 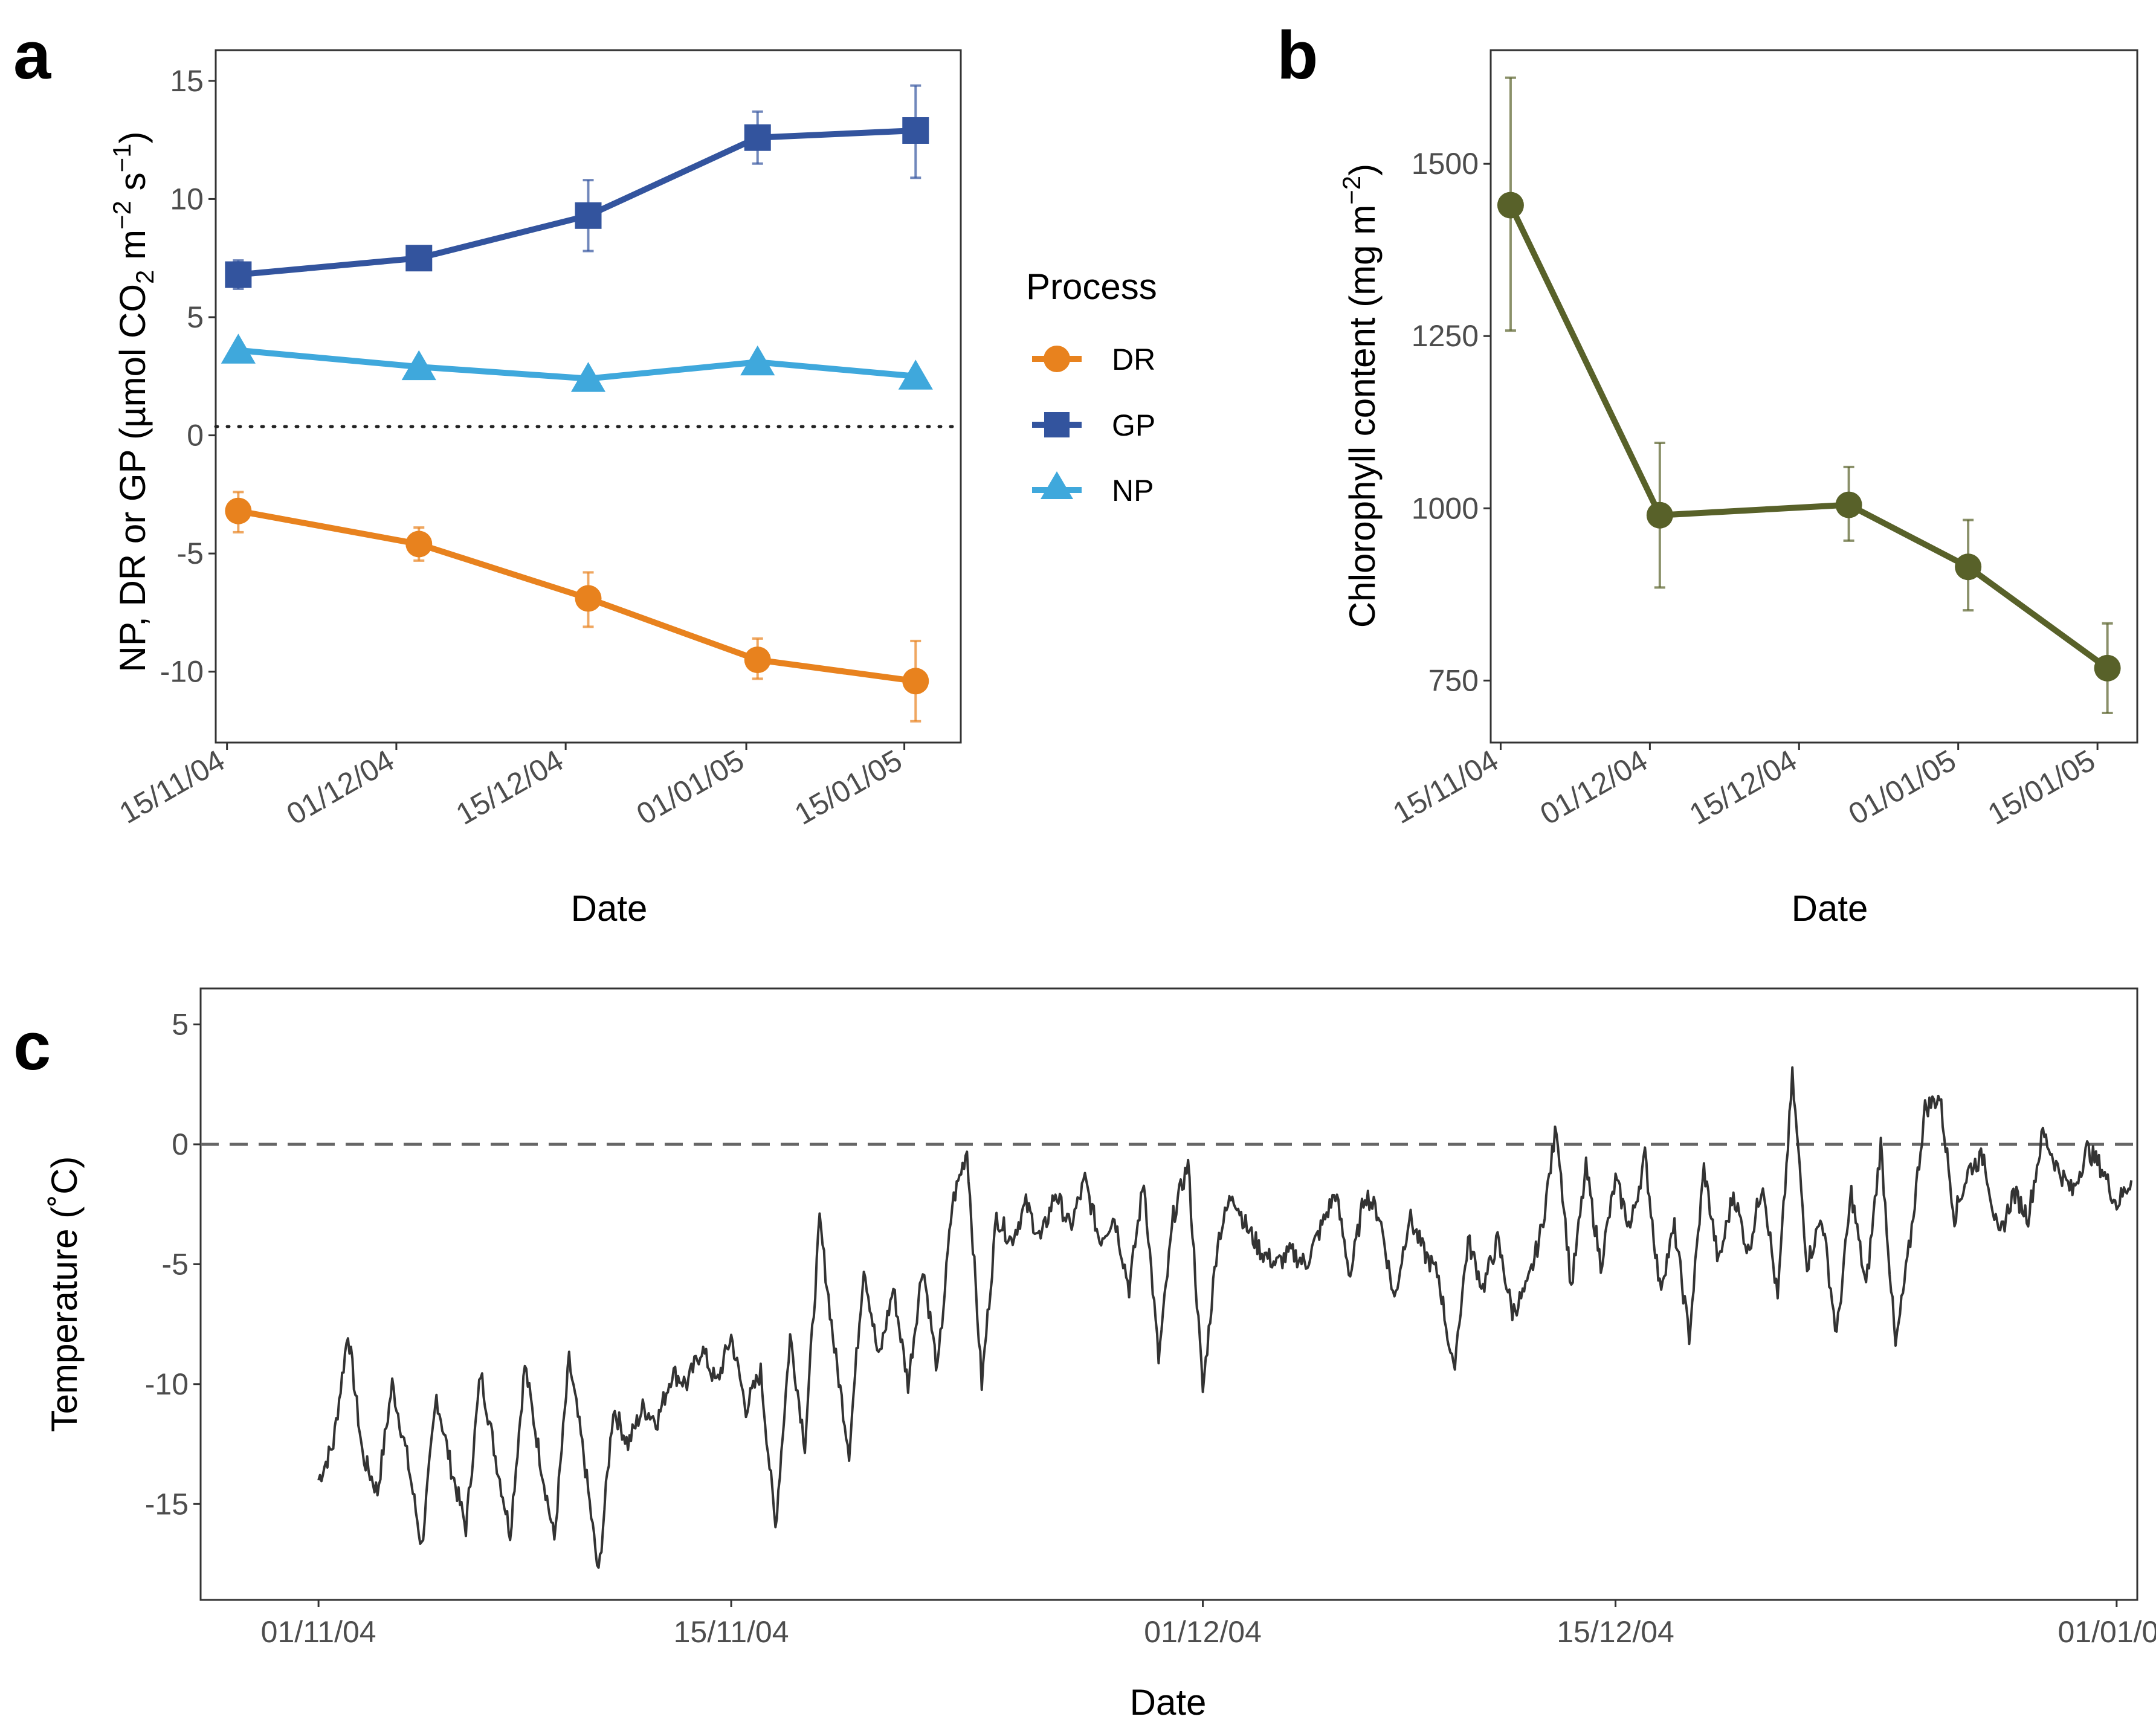 What do you see at coordinates (1351, 190) in the screenshot?
I see `panel-b-y-title-sup: −2` at bounding box center [1351, 190].